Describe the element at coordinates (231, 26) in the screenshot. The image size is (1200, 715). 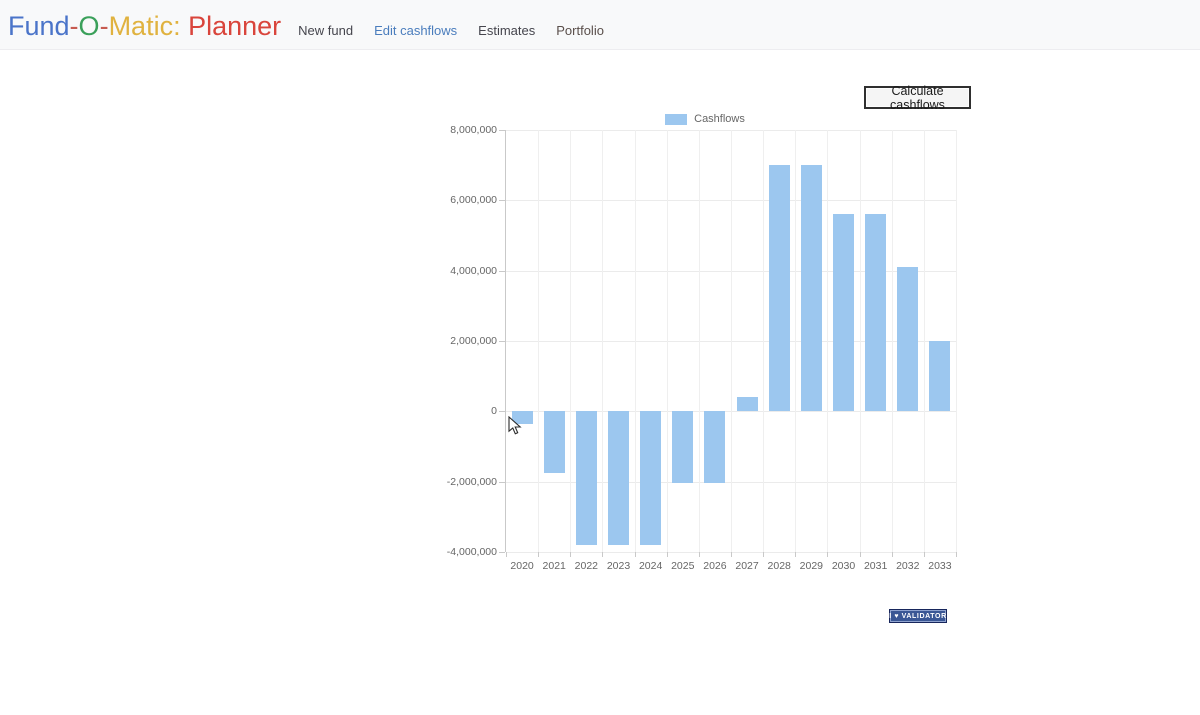
I see `brand-segment: Planner` at that location.